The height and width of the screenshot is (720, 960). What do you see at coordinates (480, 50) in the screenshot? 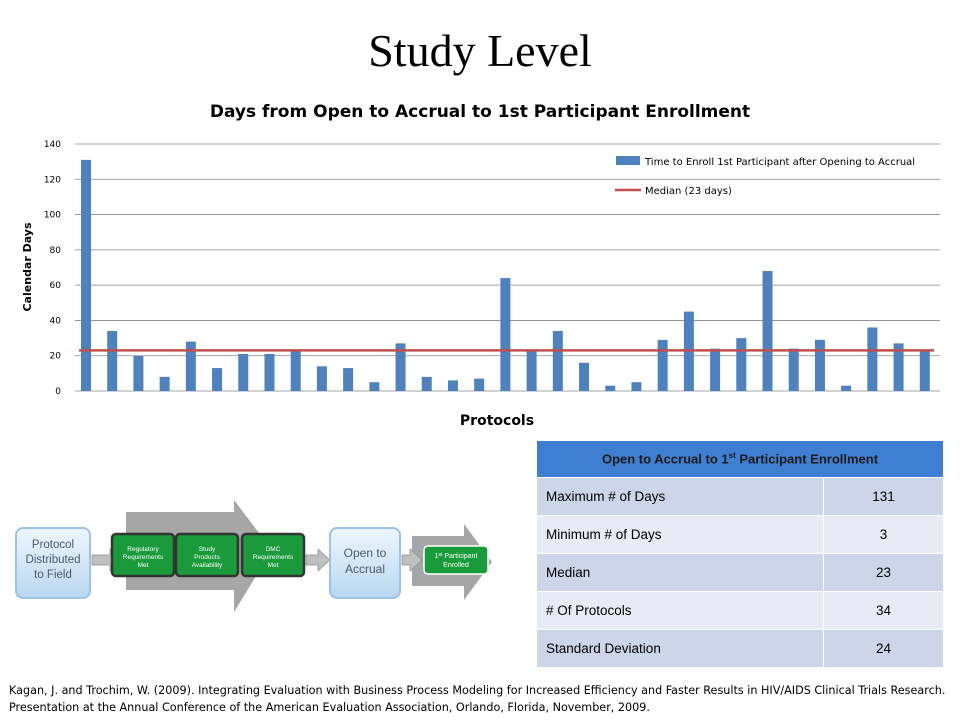
I see `slide-title: Study Level` at bounding box center [480, 50].